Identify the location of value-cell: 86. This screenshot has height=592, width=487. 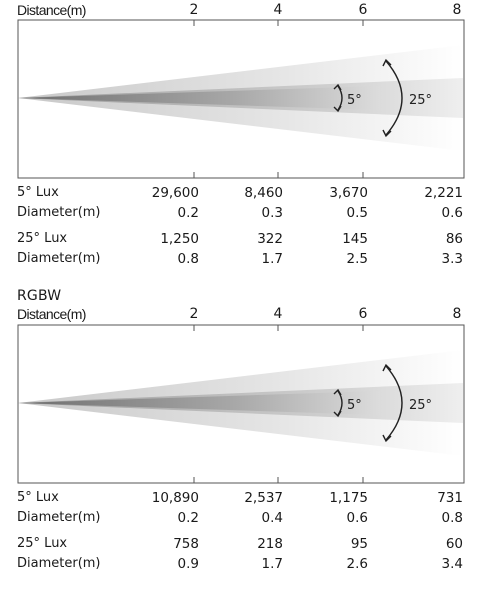
(454, 239).